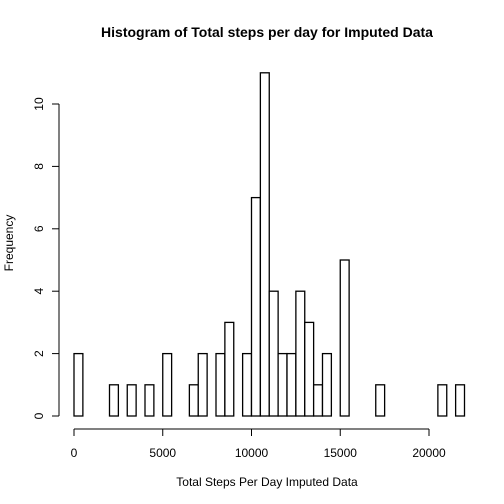  I want to click on y-tick-label: 6, so click(39, 228).